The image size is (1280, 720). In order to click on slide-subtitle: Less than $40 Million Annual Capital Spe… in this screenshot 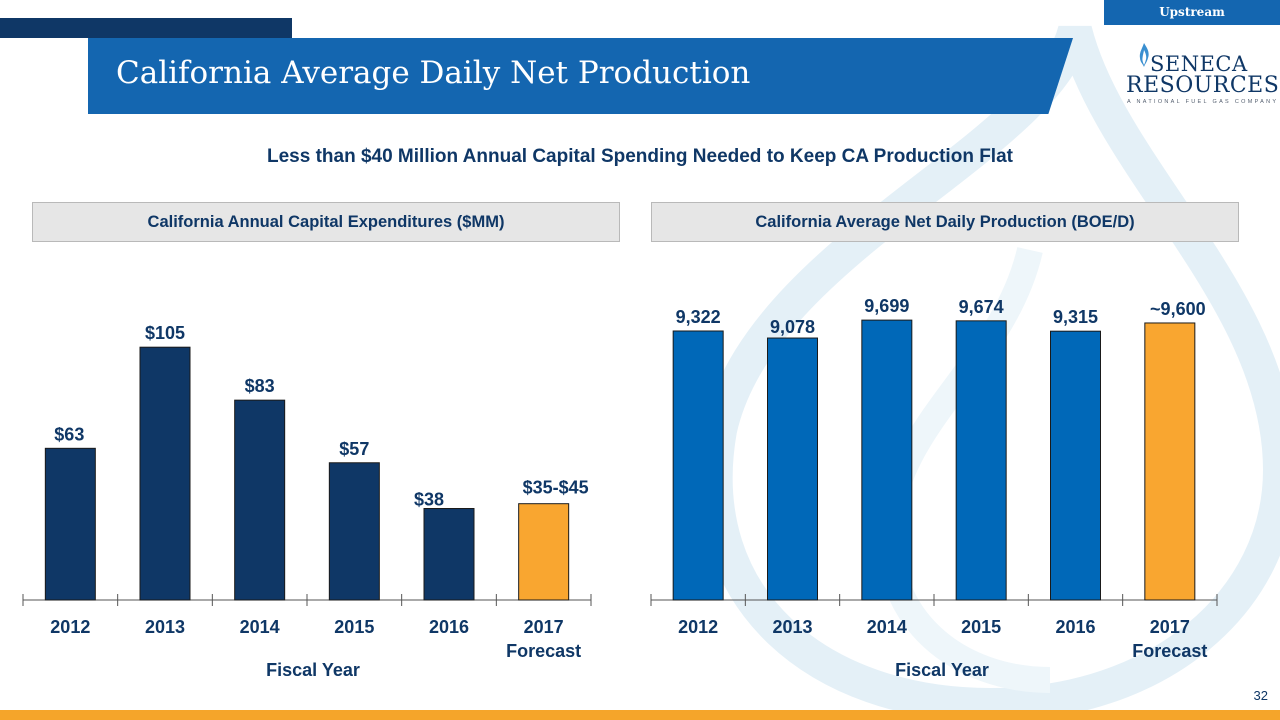, I will do `click(639, 156)`.